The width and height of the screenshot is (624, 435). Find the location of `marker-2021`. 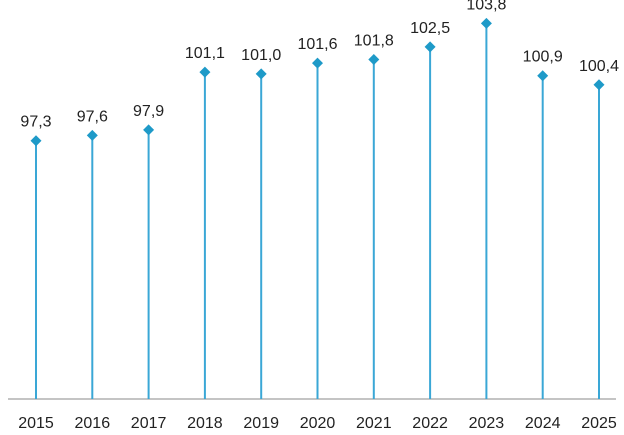

marker-2021 is located at coordinates (374, 59).